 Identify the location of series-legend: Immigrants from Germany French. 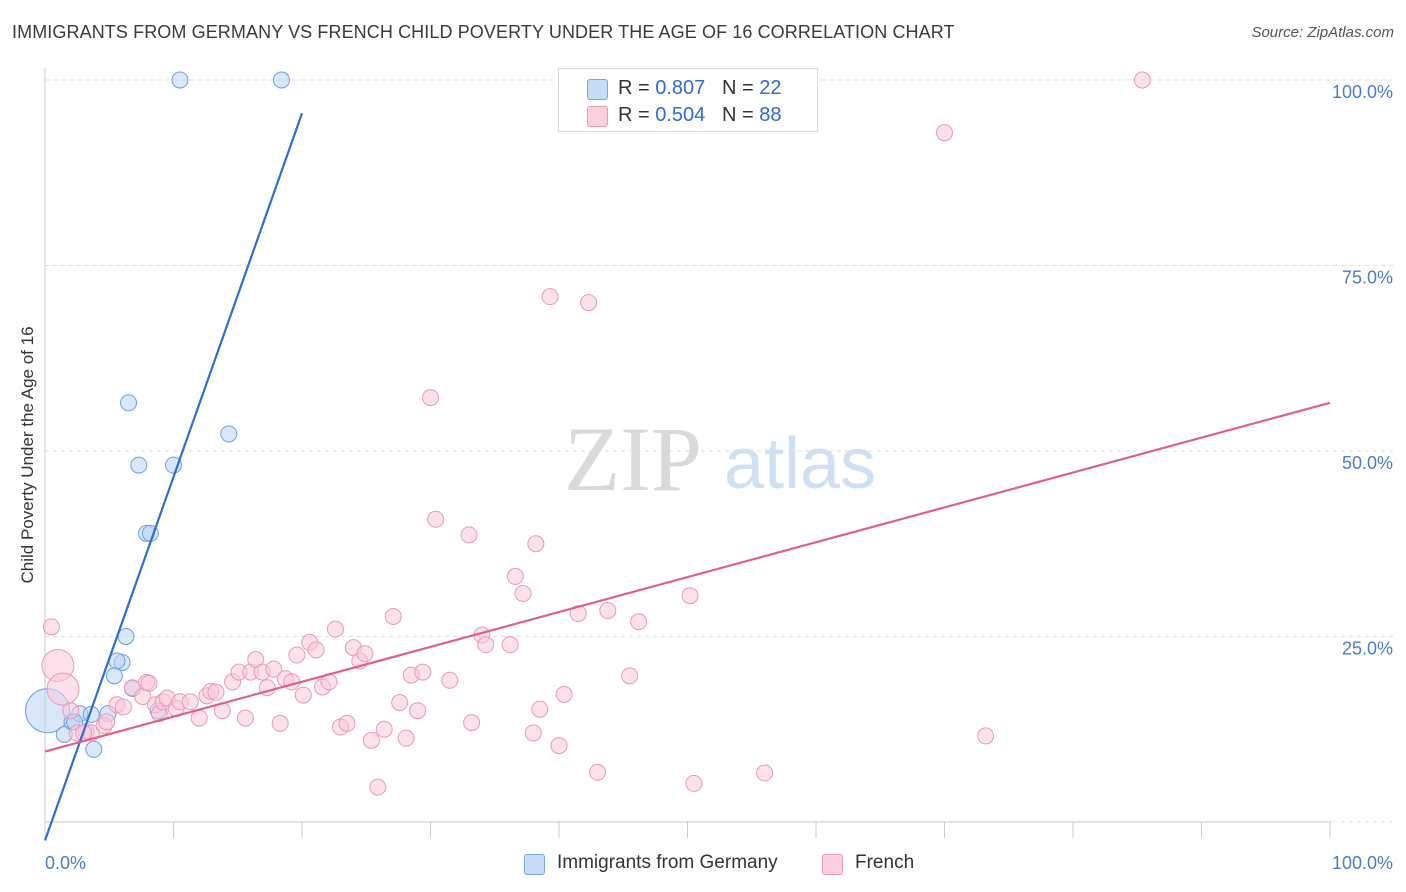
(703, 865).